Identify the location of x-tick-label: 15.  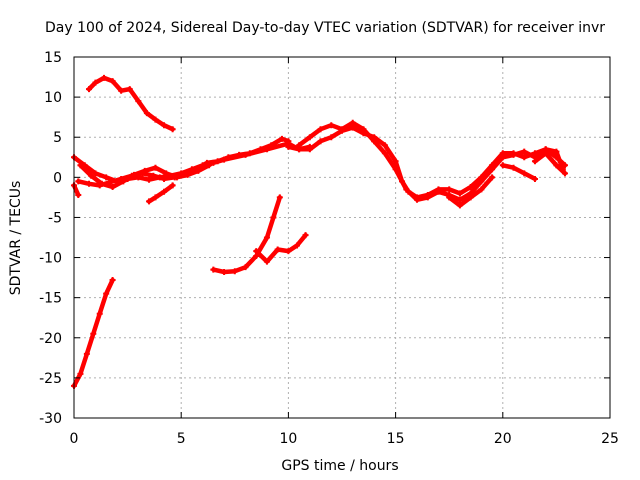
(396, 439).